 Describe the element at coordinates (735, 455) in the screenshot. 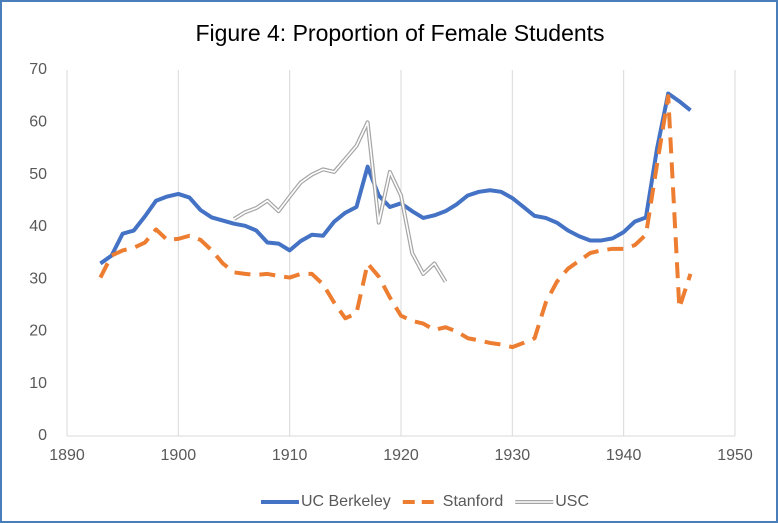

I see `x-tick-label: 1950` at that location.